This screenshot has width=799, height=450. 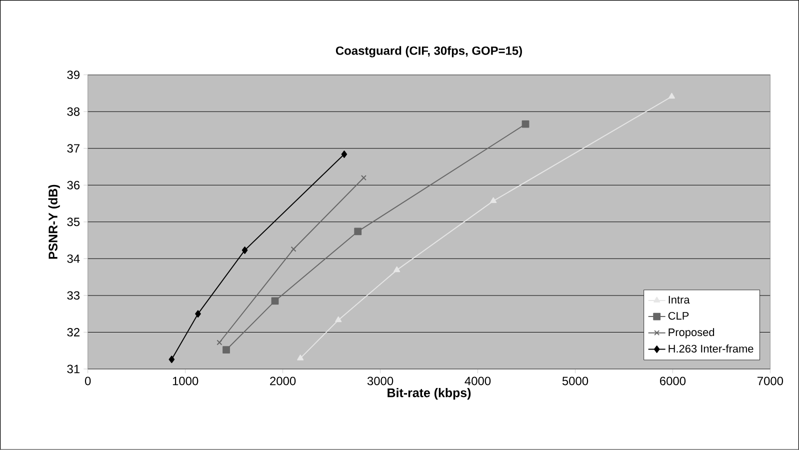 I want to click on x-tick-label: 1000, so click(x=185, y=381).